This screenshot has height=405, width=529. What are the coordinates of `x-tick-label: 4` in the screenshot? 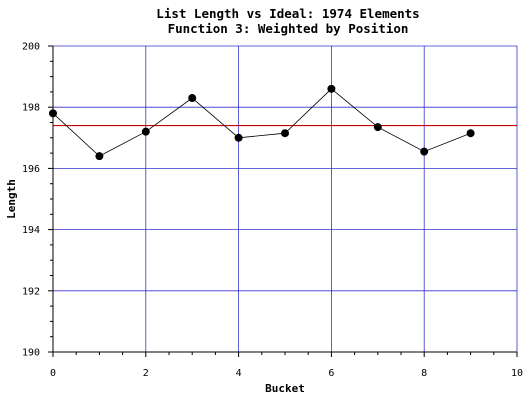 It's located at (239, 373).